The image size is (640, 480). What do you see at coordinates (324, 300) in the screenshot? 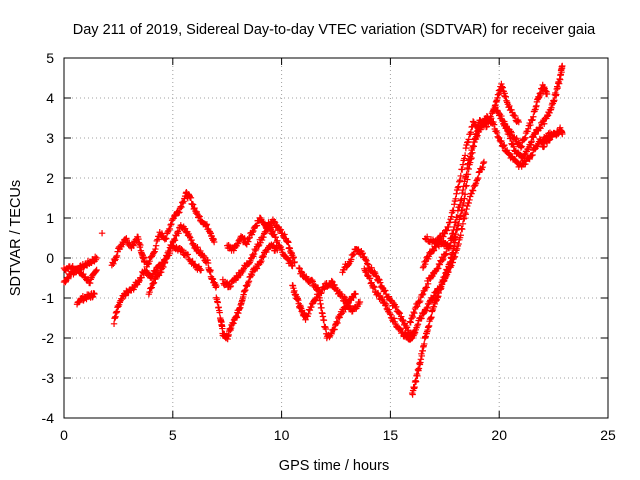
I see `series-track-k` at bounding box center [324, 300].